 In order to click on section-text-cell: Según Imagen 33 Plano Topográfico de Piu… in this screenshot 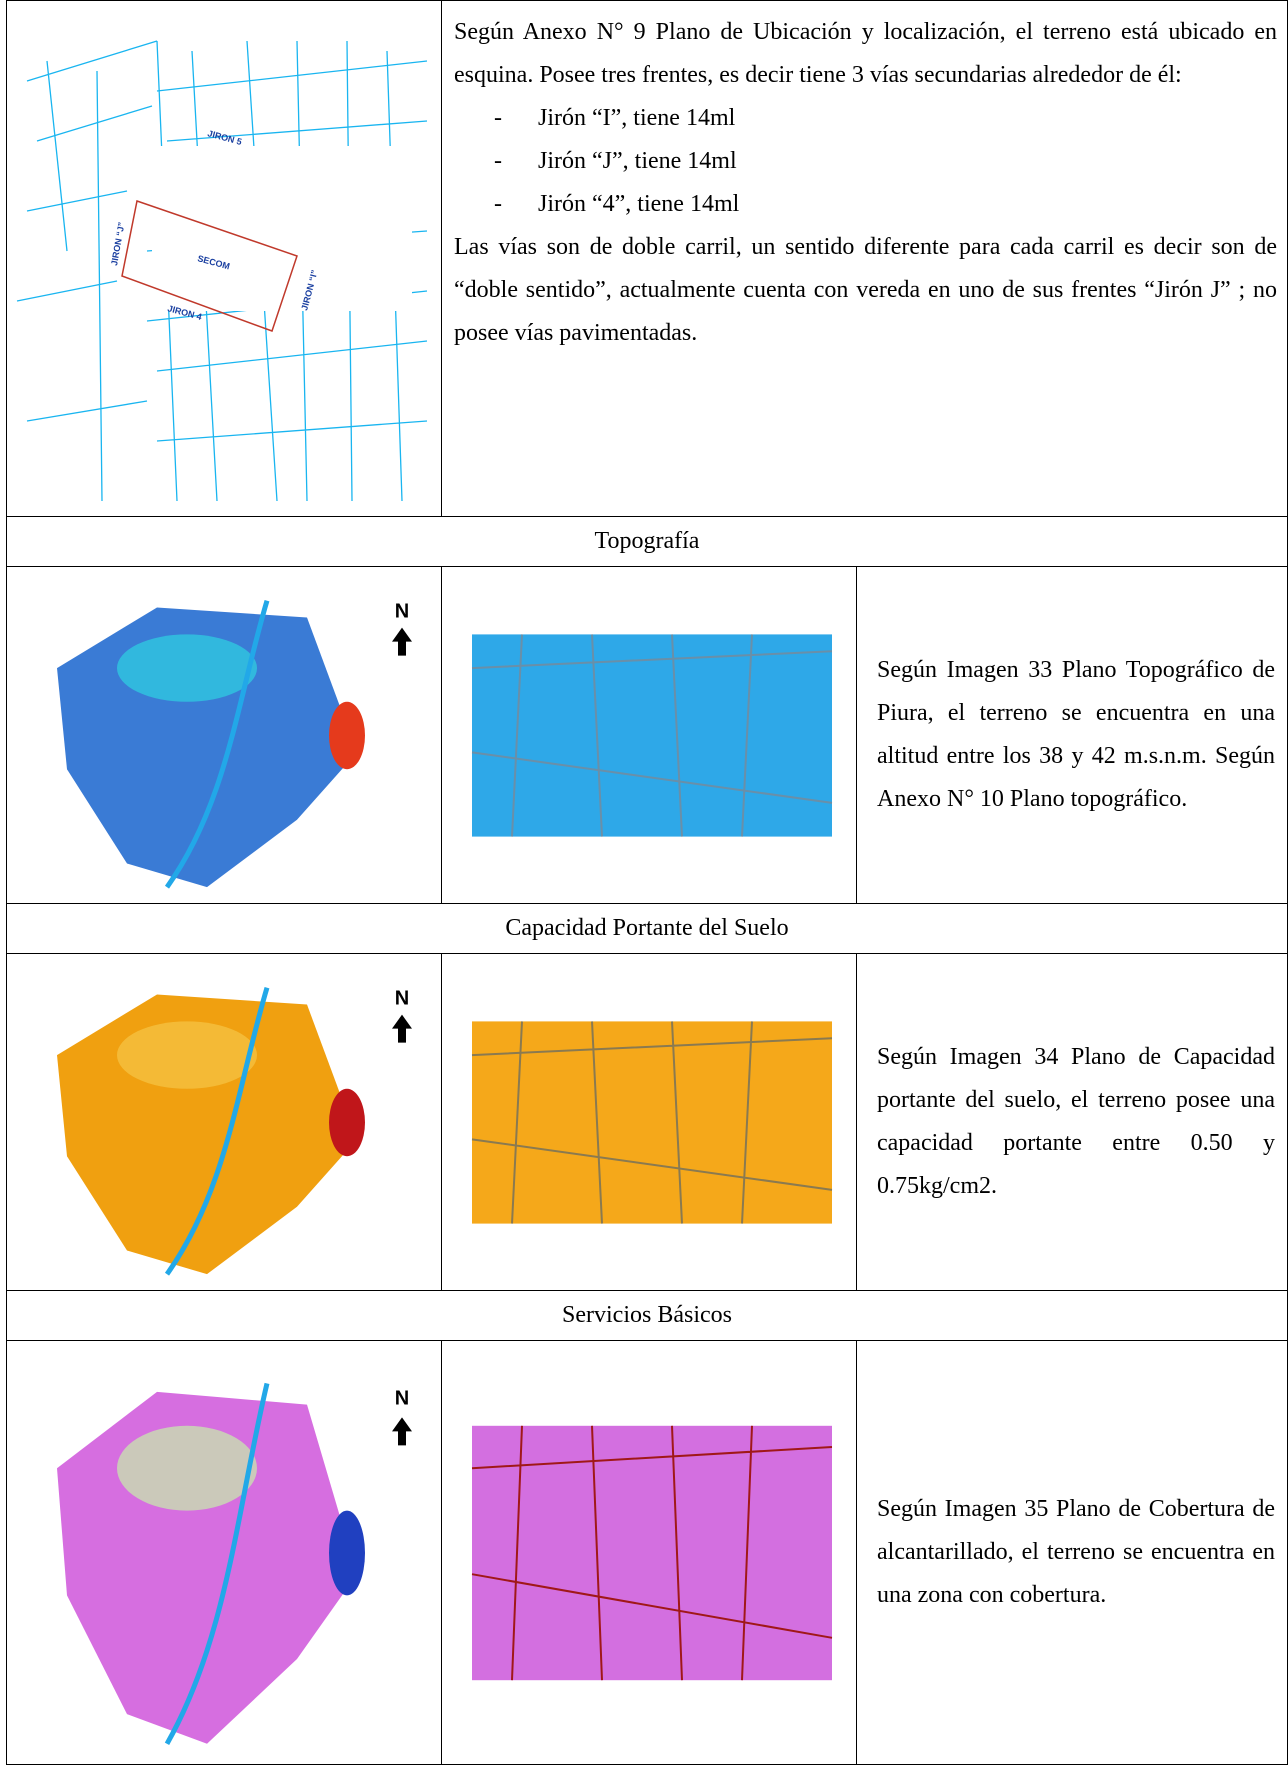, I will do `click(1072, 735)`.